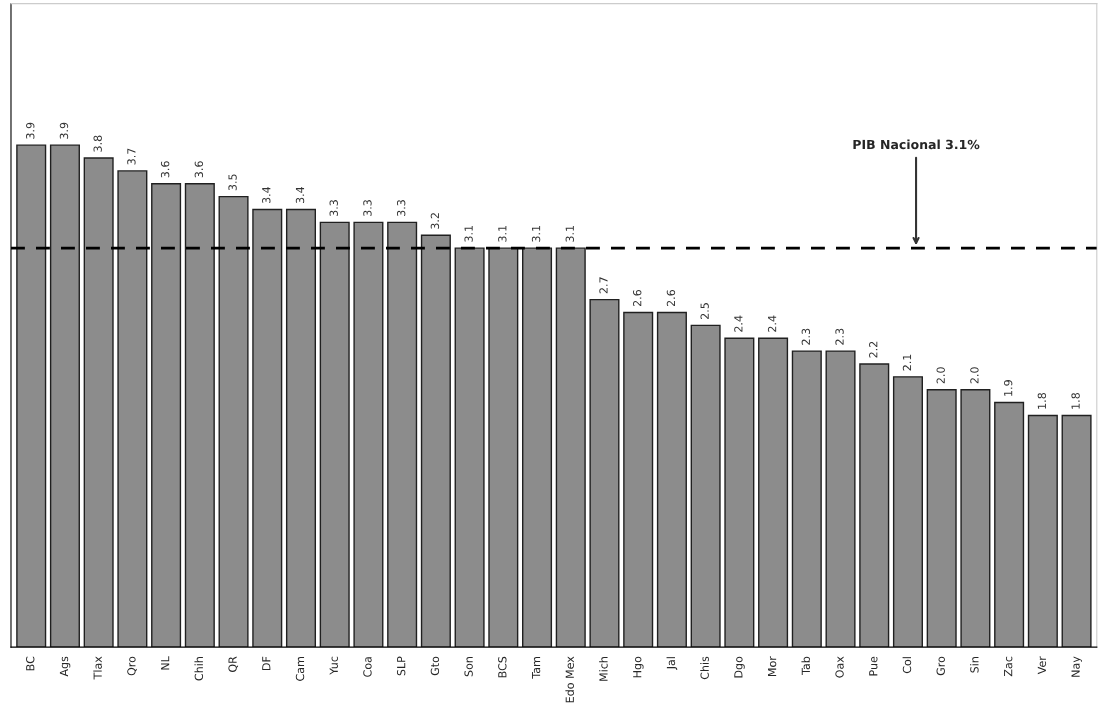  I want to click on data-label: 3.8, so click(97, 143).